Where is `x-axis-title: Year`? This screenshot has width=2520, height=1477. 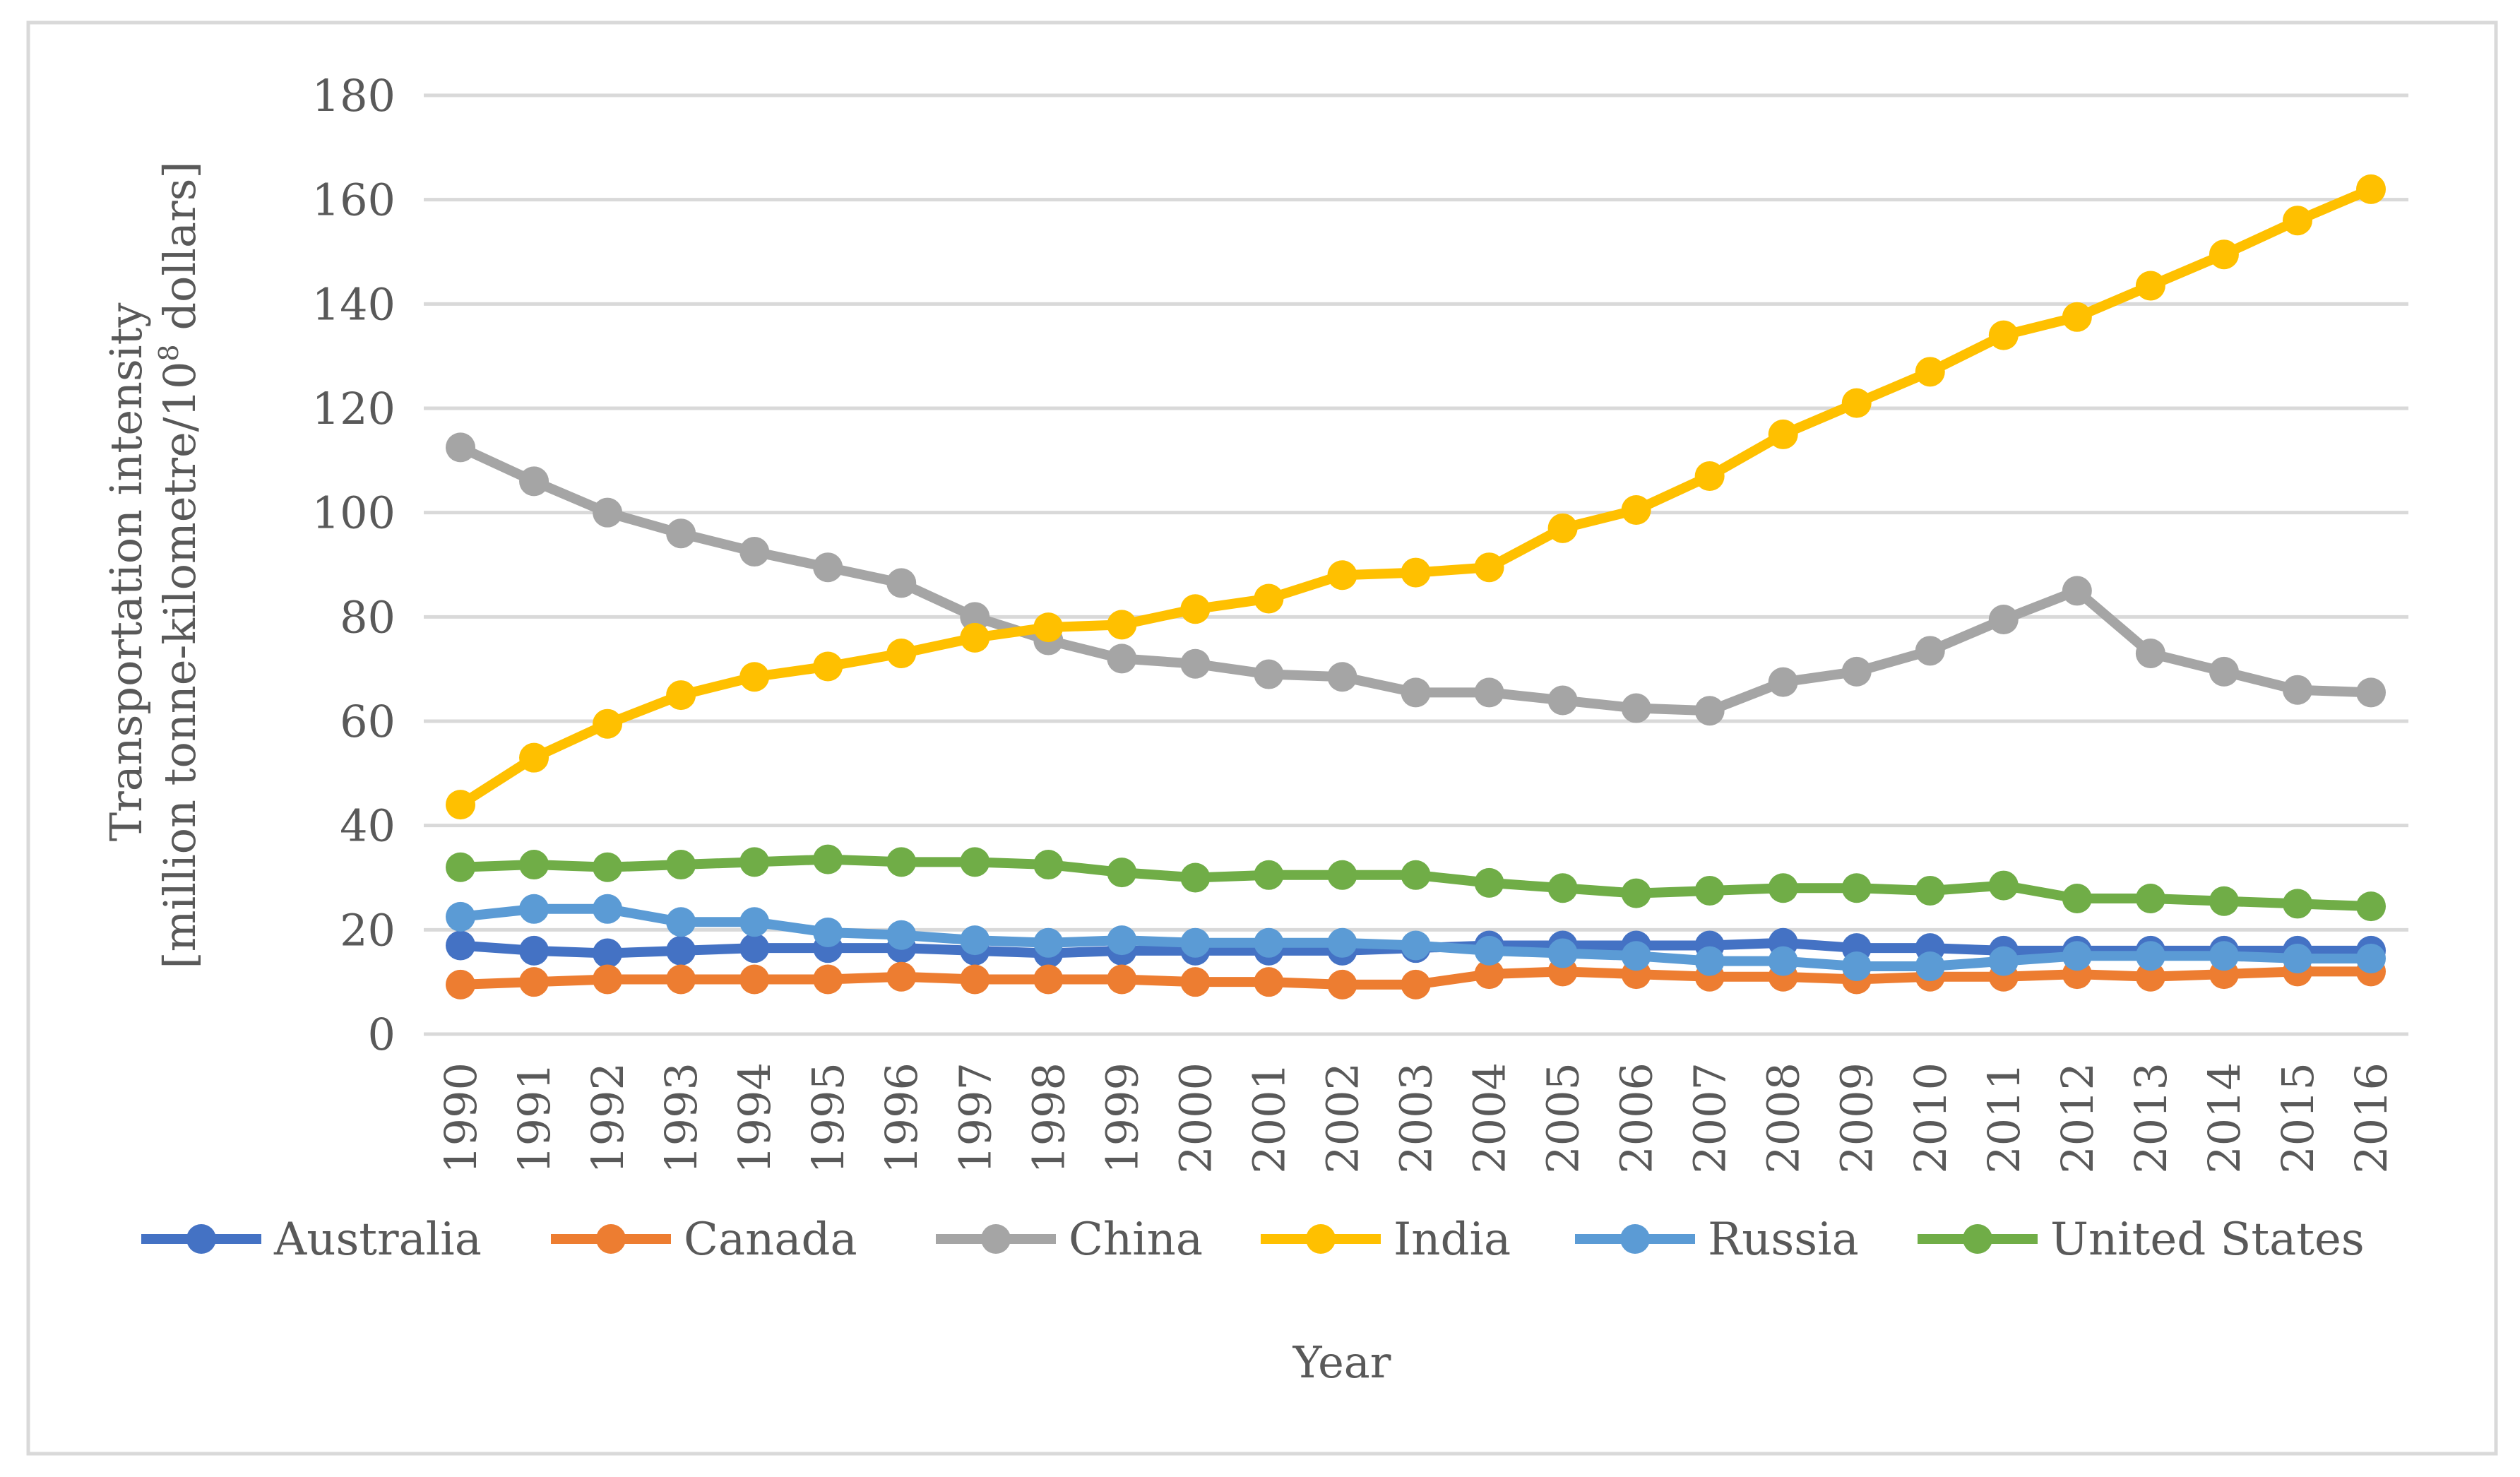
x-axis-title: Year is located at coordinates (1342, 1362).